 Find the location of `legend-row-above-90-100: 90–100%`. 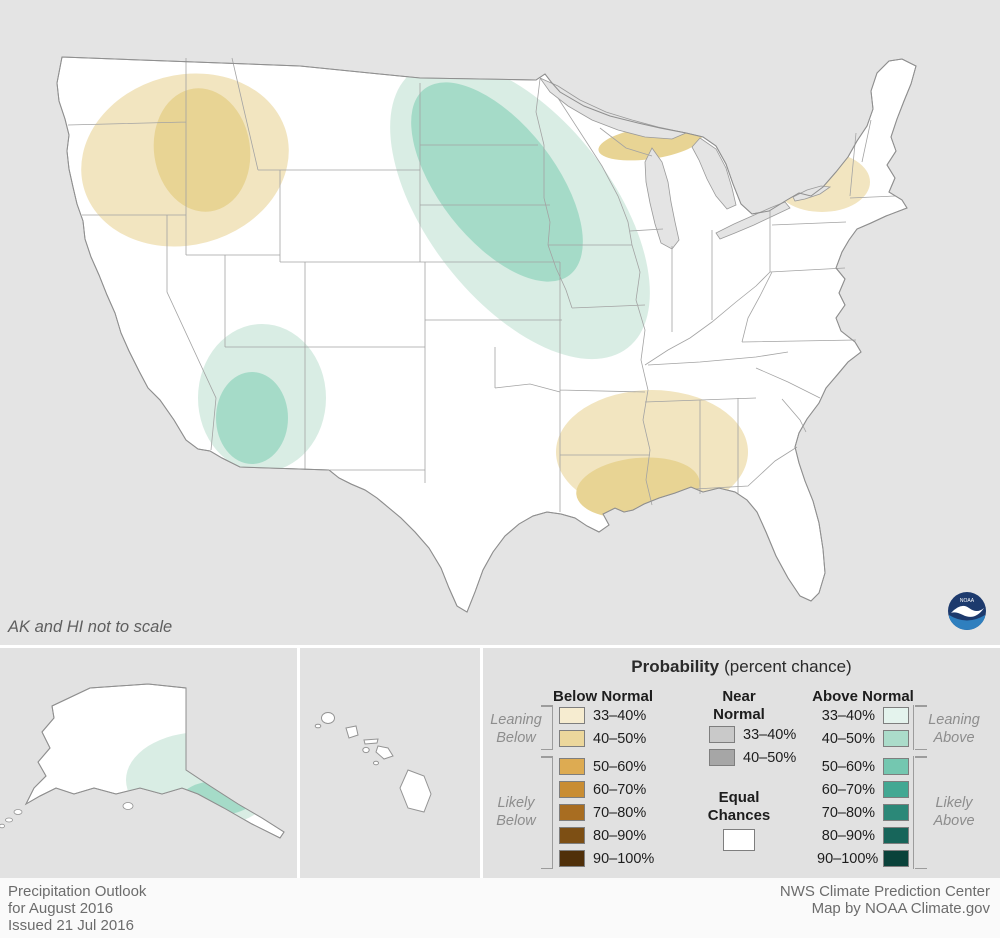

legend-row-above-90-100: 90–100% is located at coordinates (863, 858).